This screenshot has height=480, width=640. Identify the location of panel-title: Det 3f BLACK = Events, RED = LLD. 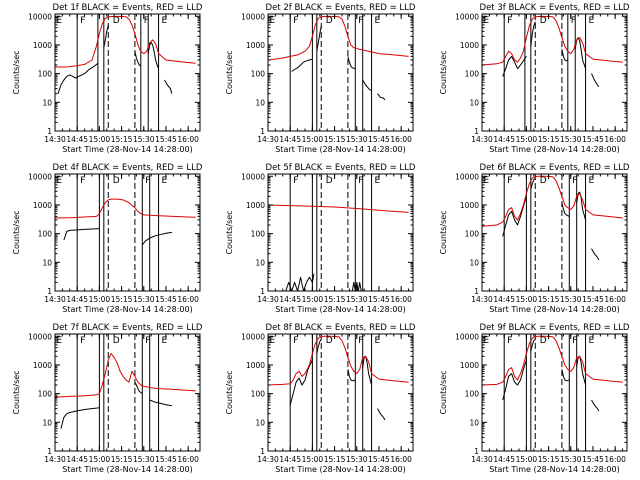
(555, 8).